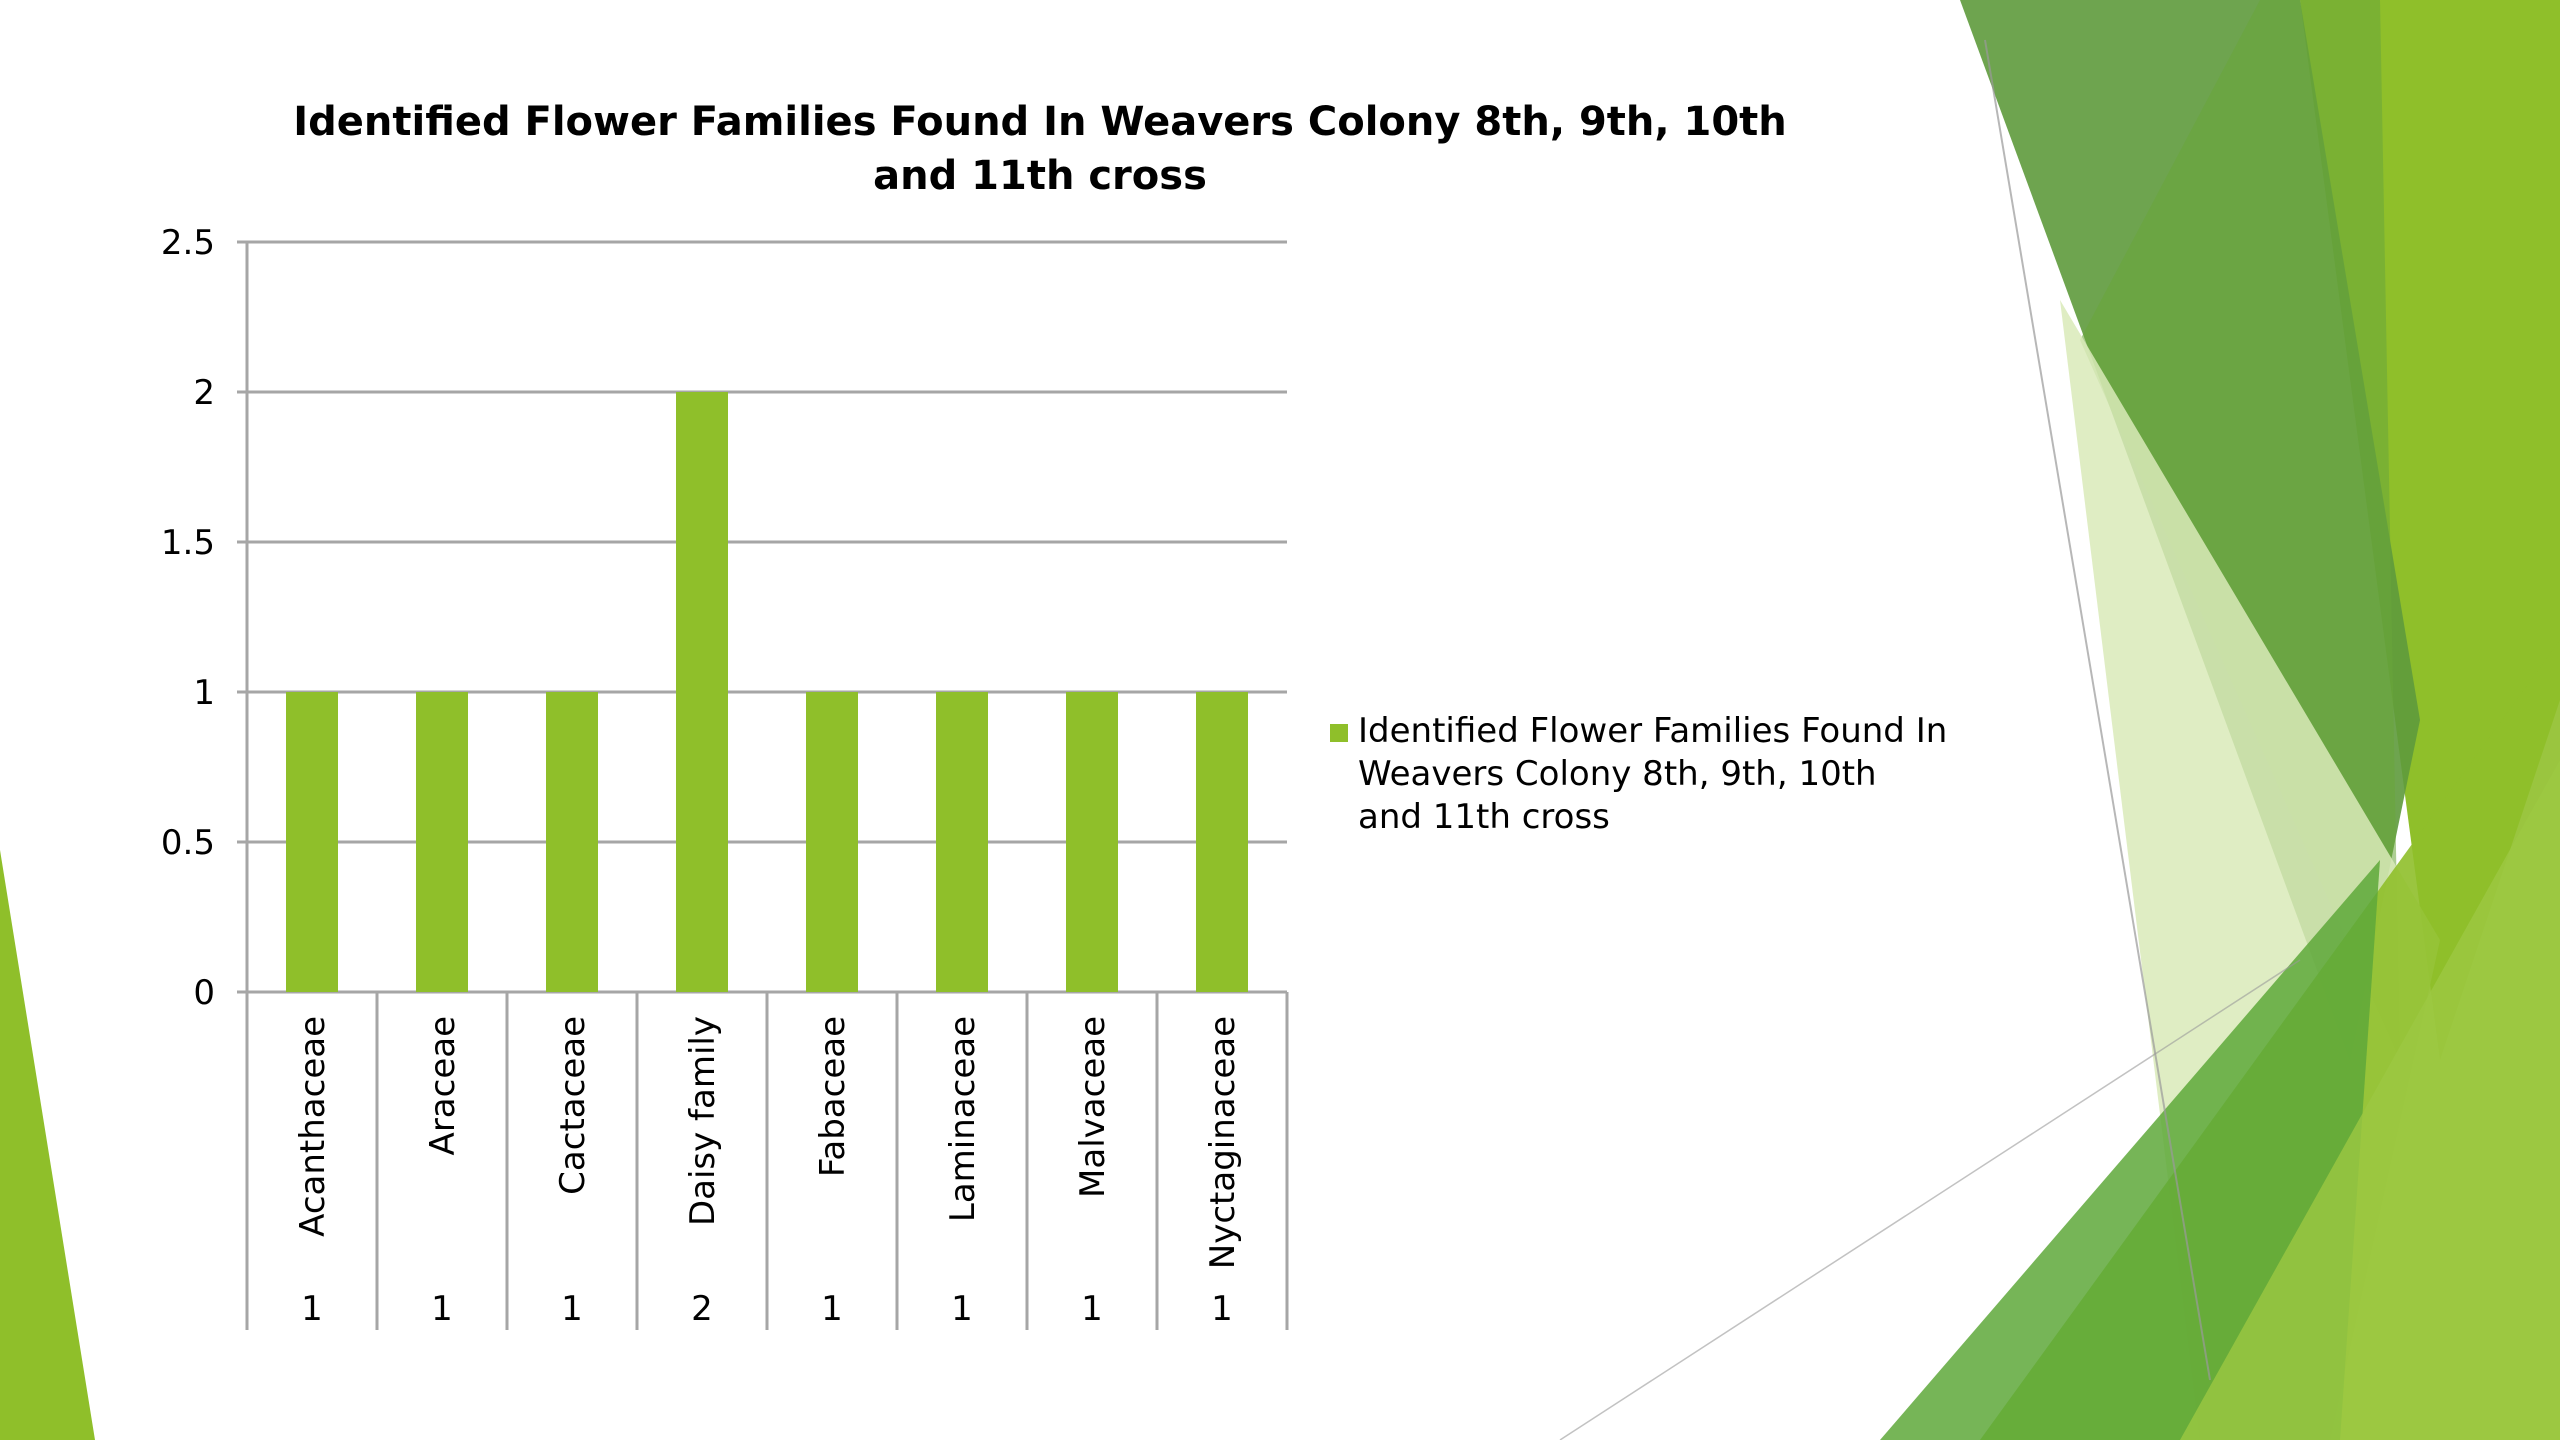 This screenshot has width=2560, height=1440. I want to click on x-category-label: Laminaceae, so click(963, 1119).